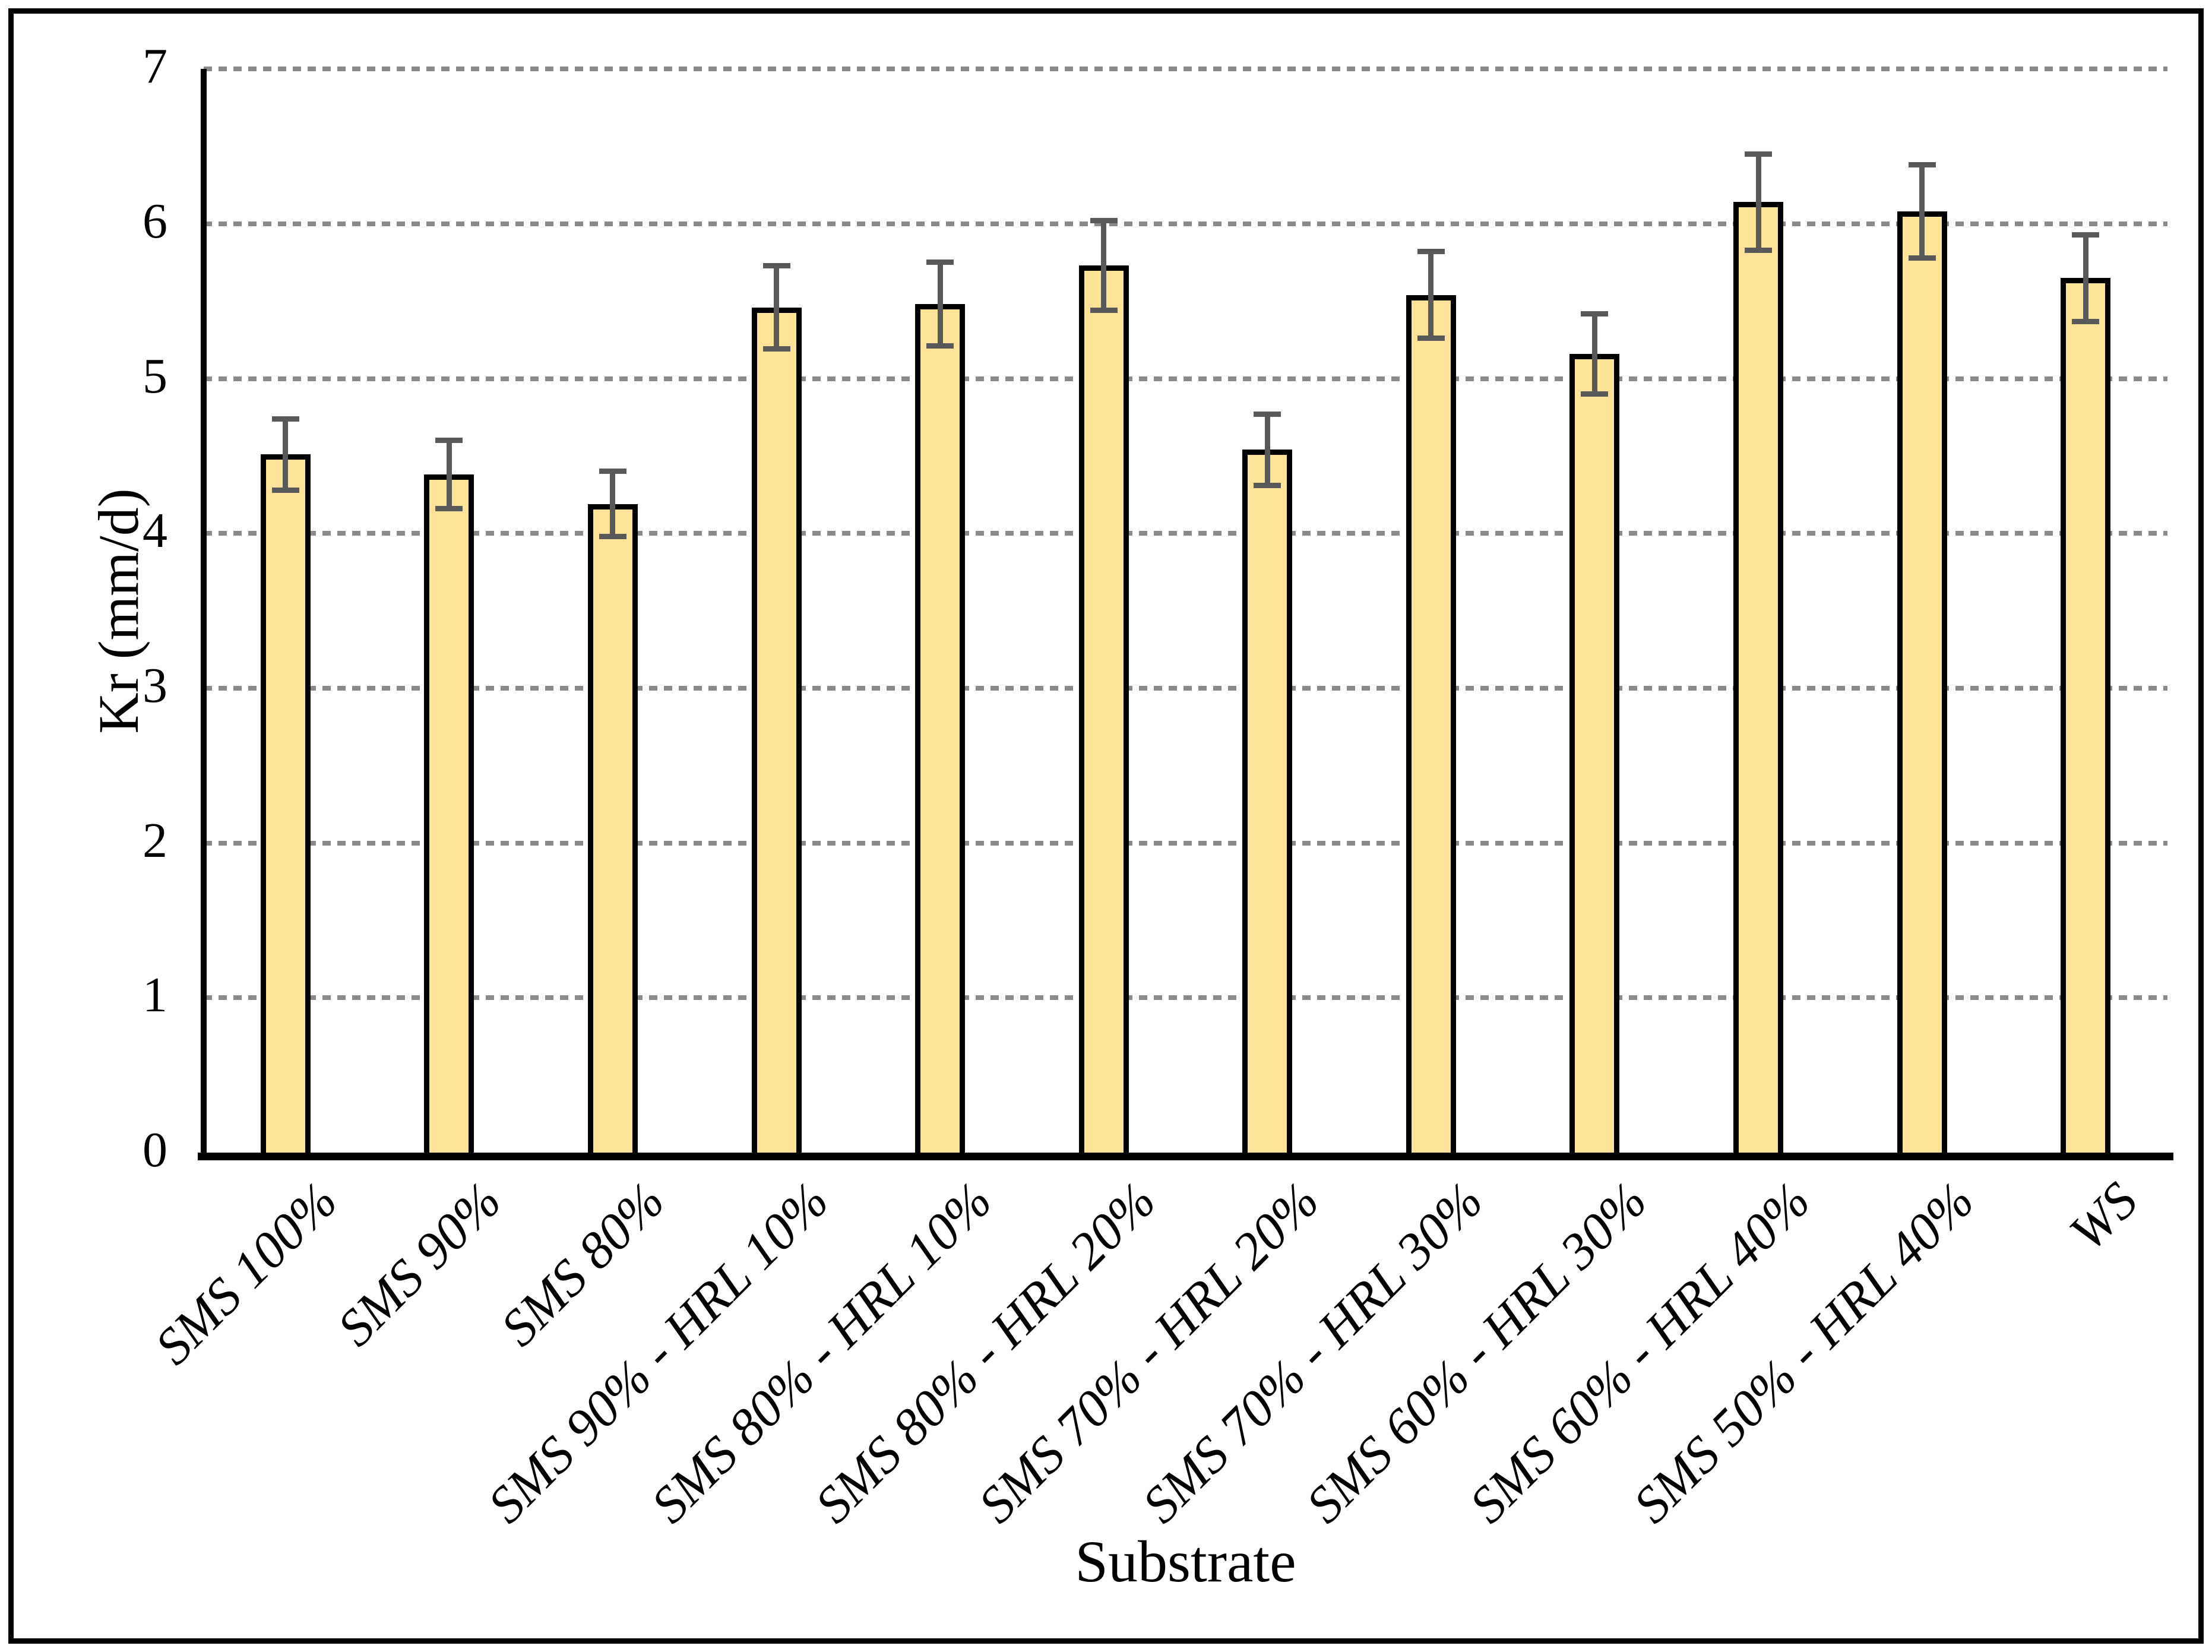  What do you see at coordinates (155, 66) in the screenshot?
I see `y-axis-tick-label-7: 7` at bounding box center [155, 66].